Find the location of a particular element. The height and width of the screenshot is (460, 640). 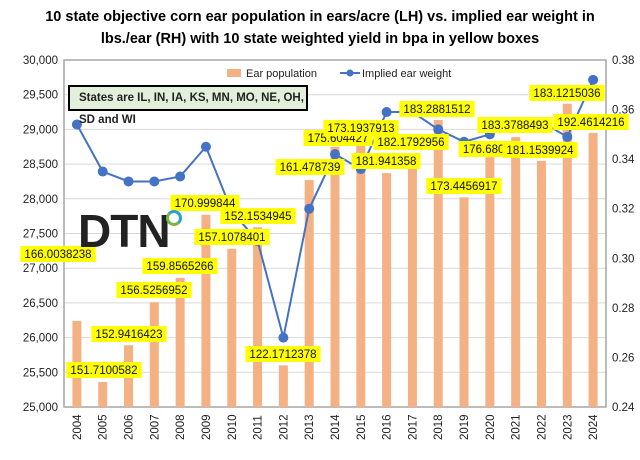

x-axis-tick-label: 2009 is located at coordinates (207, 427).